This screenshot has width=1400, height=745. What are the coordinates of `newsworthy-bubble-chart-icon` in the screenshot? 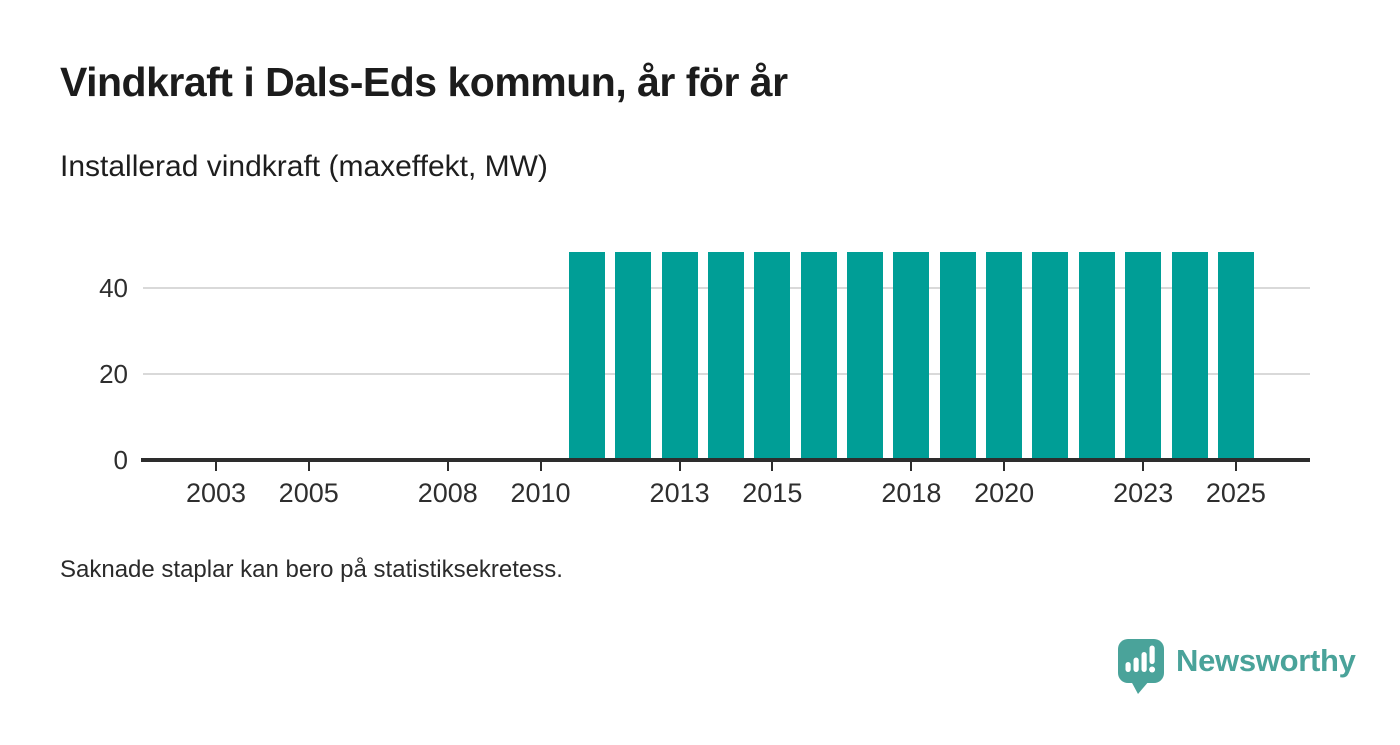 It's located at (1141, 666).